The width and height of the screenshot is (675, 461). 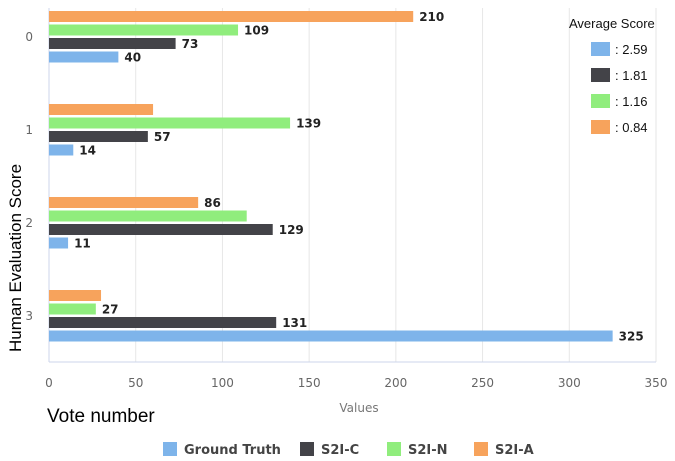 I want to click on y-tick-labels: 0 1 2 3, so click(x=29, y=176).